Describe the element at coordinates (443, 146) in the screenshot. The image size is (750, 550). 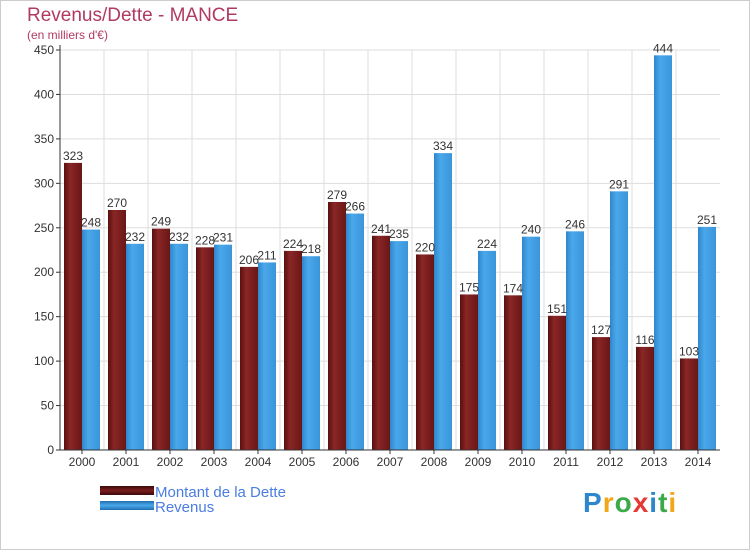
I see `revenus-value-label: 334` at that location.